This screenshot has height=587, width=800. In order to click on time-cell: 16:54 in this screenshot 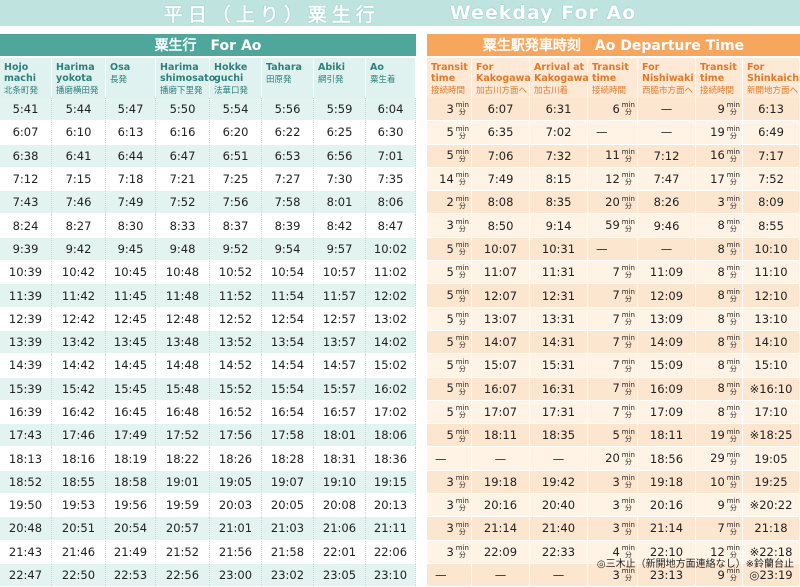, I will do `click(288, 412)`.